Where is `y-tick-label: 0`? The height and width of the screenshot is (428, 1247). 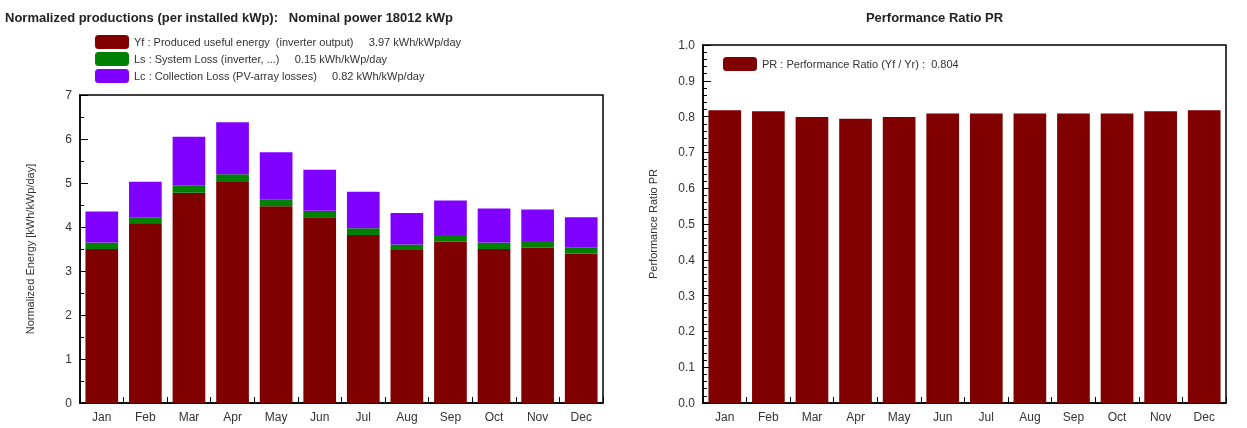 y-tick-label: 0 is located at coordinates (69, 403).